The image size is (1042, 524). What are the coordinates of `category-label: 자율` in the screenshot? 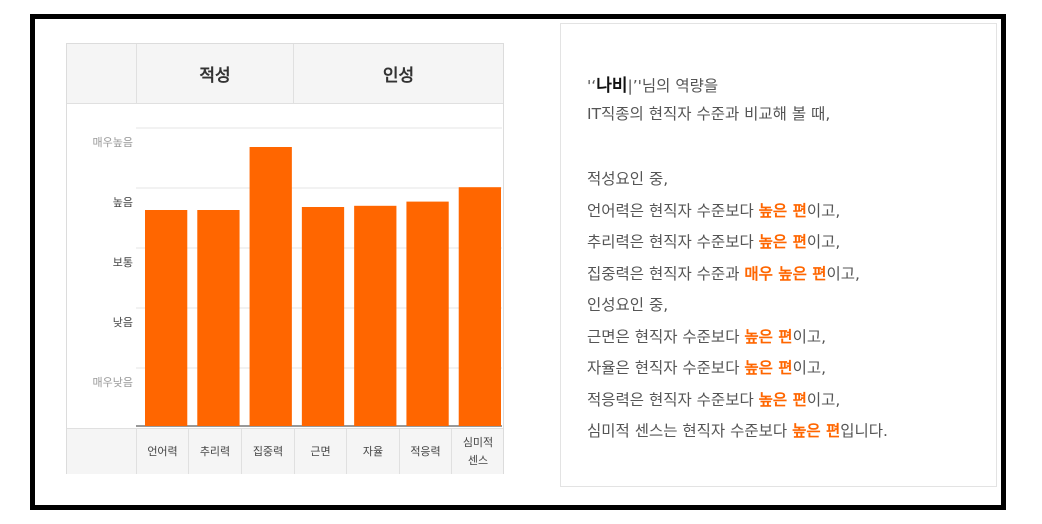 It's located at (372, 451).